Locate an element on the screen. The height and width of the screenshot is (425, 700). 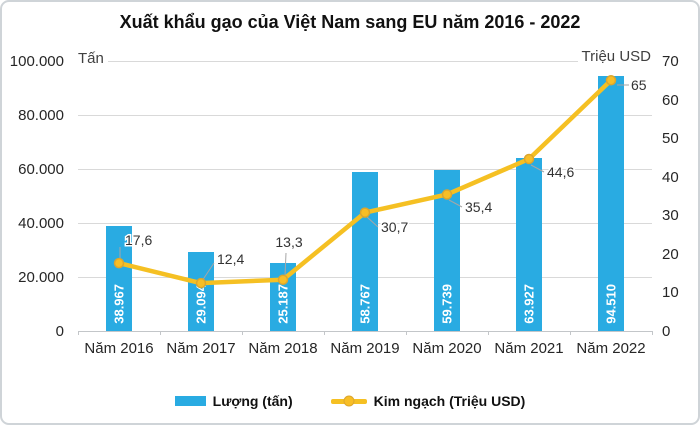
left-axis-tick-label: 100.000 is located at coordinates (36, 61).